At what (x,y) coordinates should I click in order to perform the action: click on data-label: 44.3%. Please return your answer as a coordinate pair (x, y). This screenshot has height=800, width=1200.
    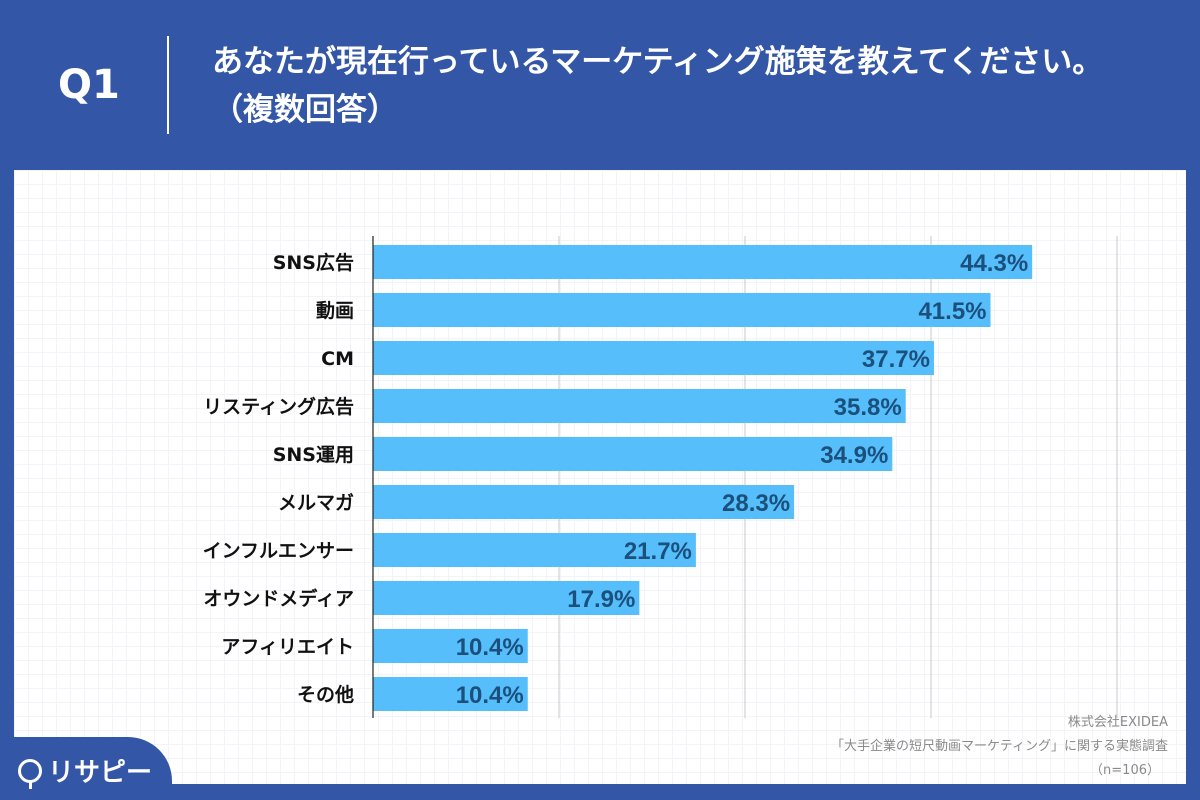
    Looking at the image, I should click on (994, 263).